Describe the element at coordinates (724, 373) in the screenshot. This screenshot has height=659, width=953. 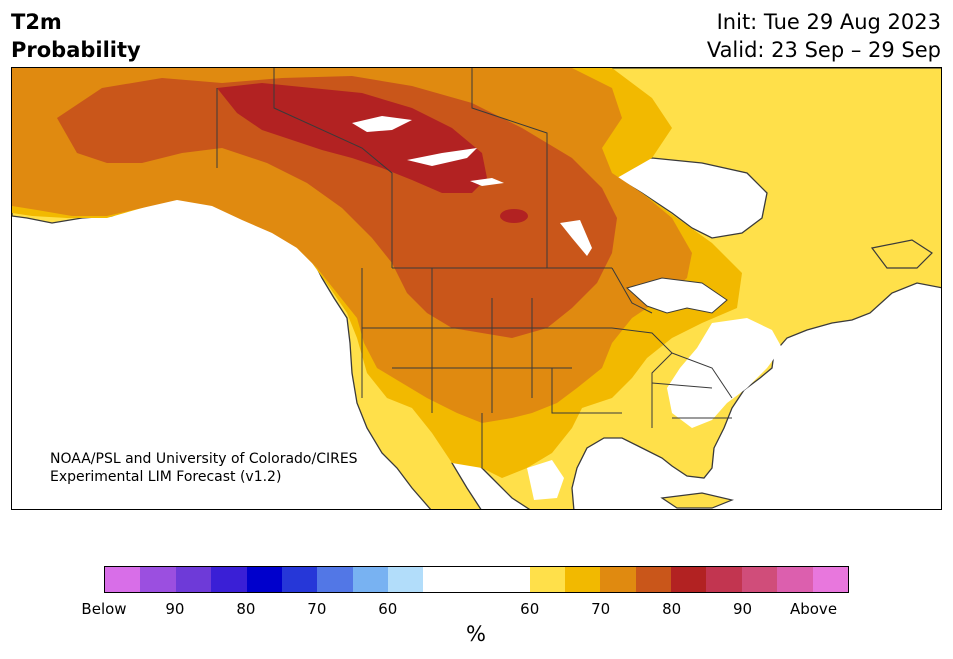
I see `eastern-us-normal` at that location.